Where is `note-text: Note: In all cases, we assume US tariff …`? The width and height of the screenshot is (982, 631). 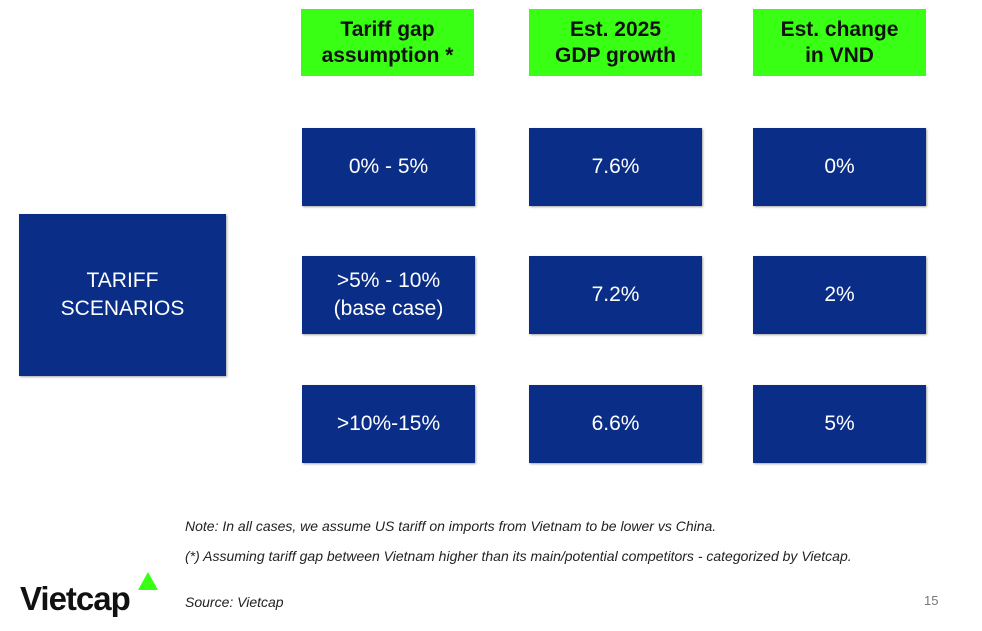 note-text: Note: In all cases, we assume US tariff … is located at coordinates (451, 526).